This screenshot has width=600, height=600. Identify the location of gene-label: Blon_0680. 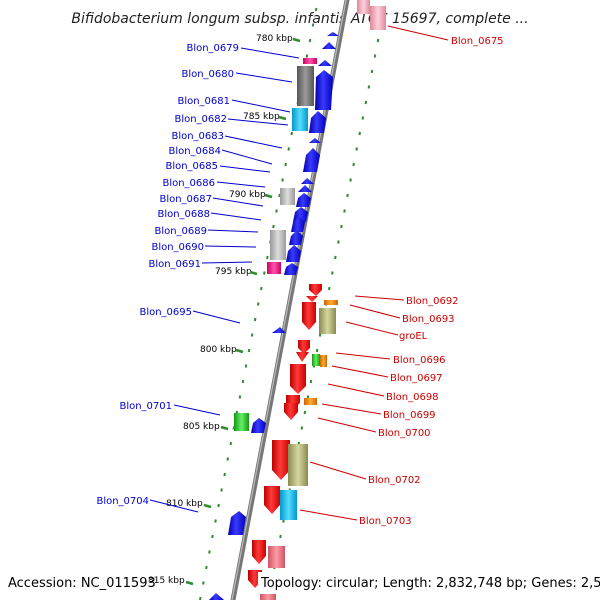
(207, 74).